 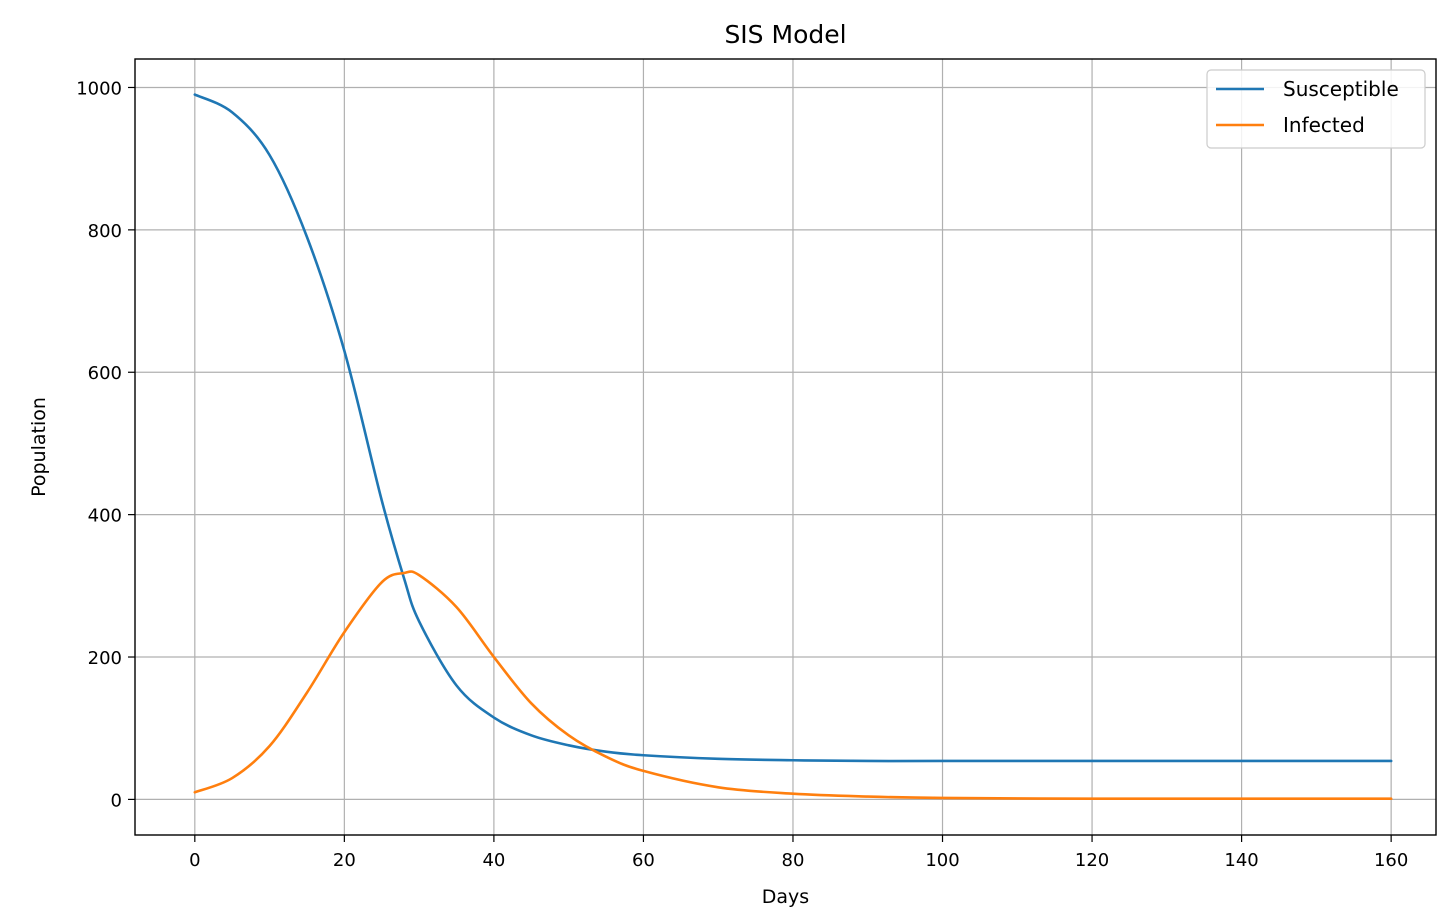 I want to click on x-tick-label: 60, so click(x=643, y=860).